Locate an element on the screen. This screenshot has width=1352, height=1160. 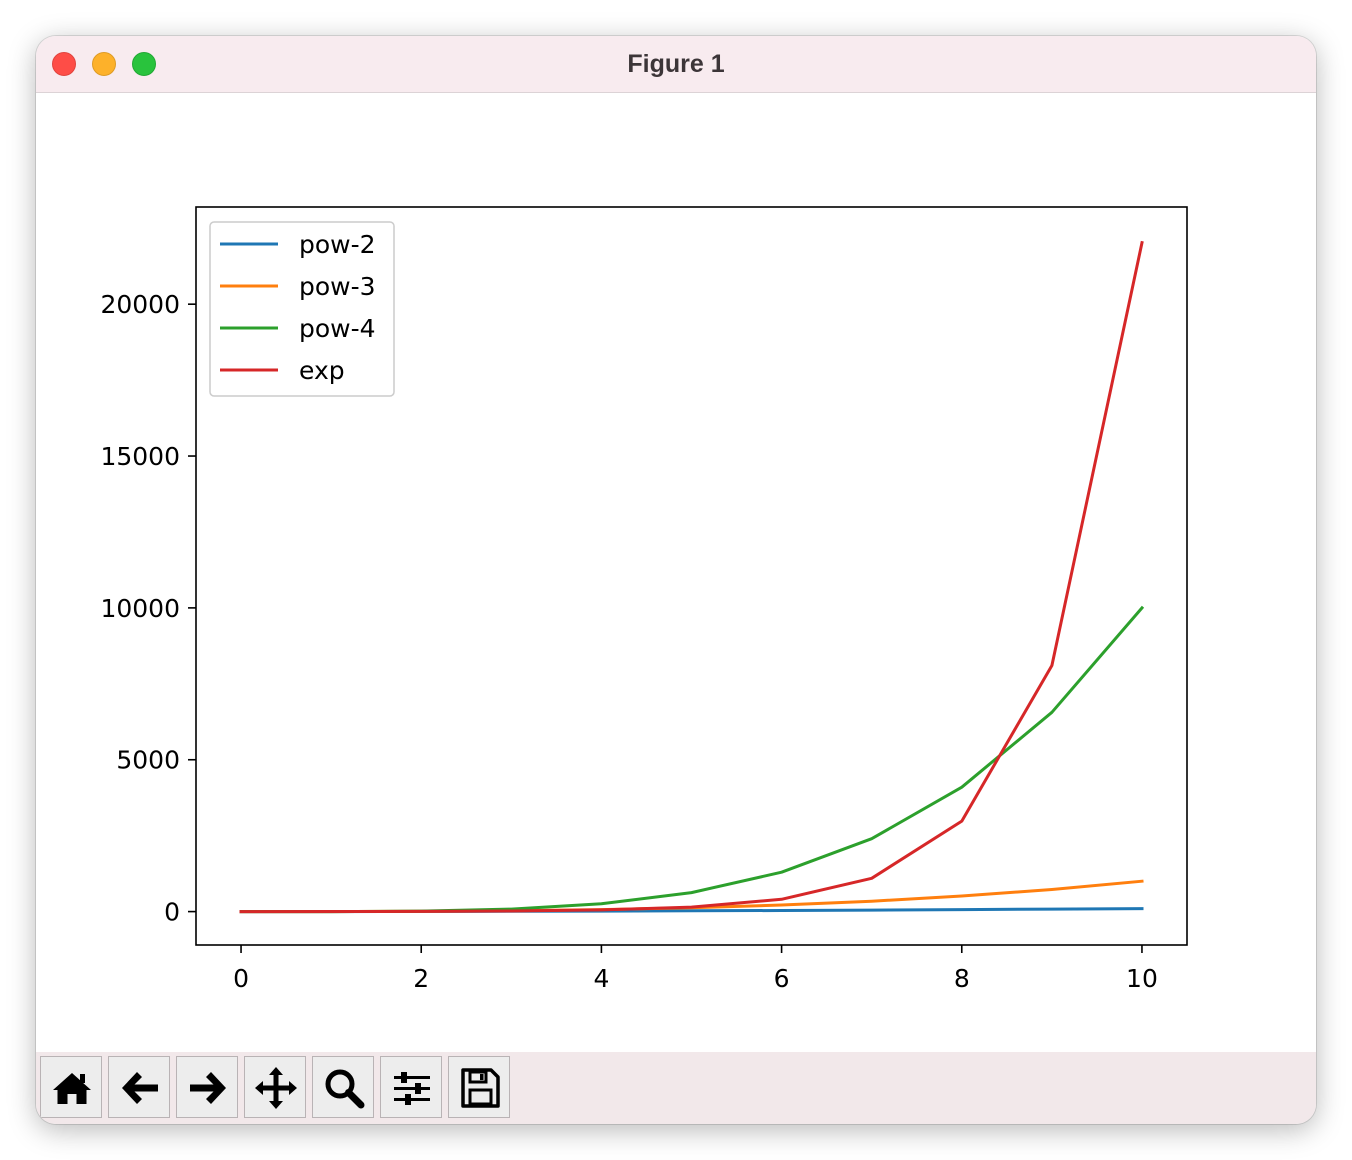
save-floppy-icon is located at coordinates (480, 1088).